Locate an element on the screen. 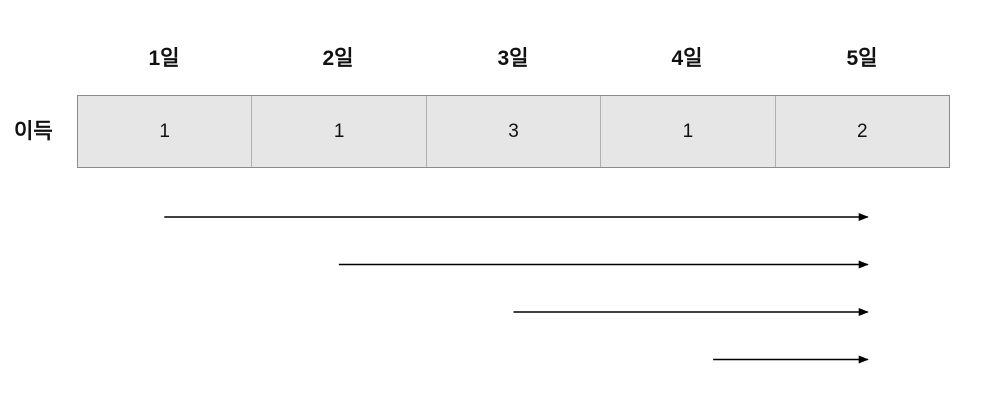 Image resolution: width=983 pixels, height=417 pixels. row-label-gain: 이득 is located at coordinates (33, 131).